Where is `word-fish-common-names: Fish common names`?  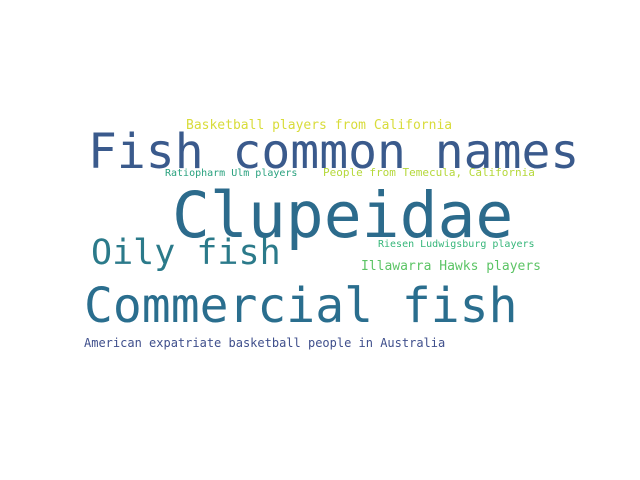 word-fish-common-names: Fish common names is located at coordinates (334, 152).